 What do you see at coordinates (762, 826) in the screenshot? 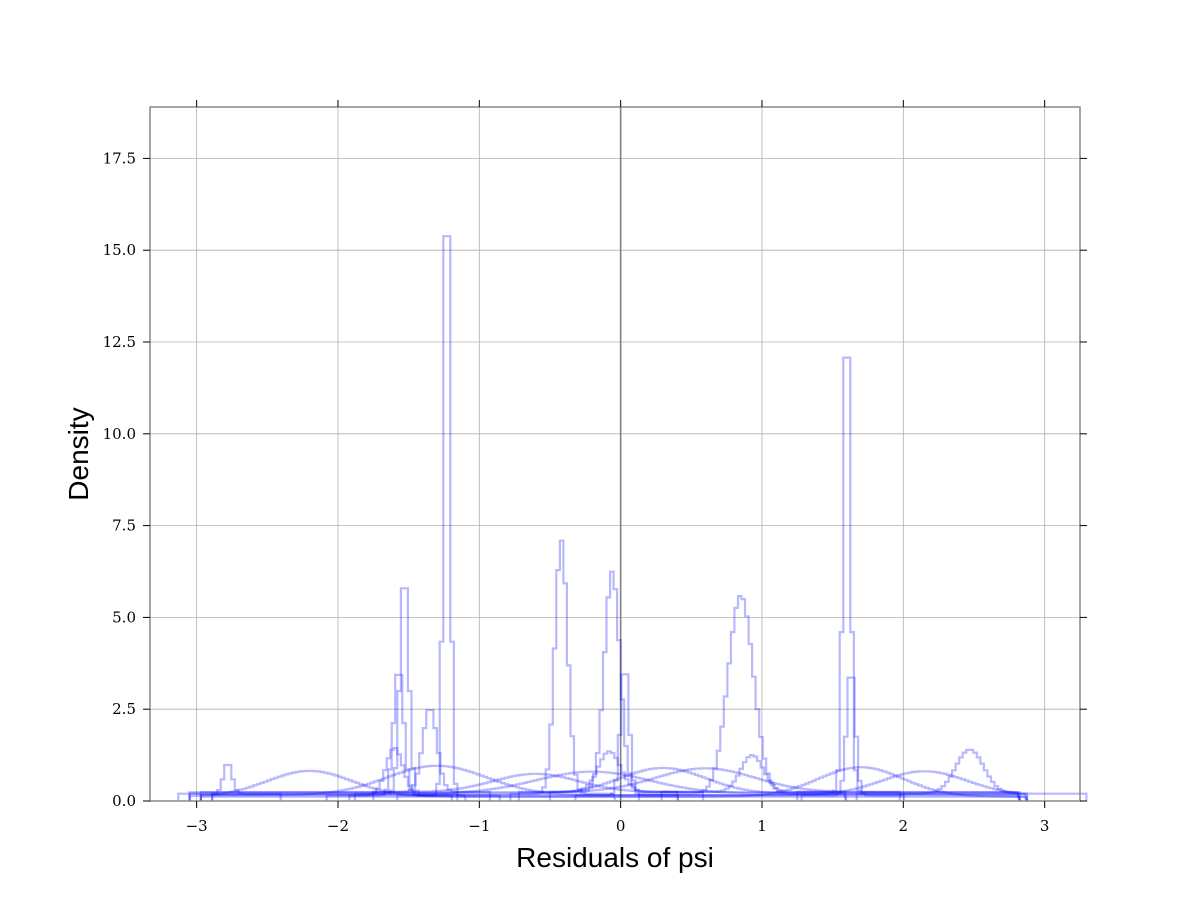
I see `x-tick-label: 1` at bounding box center [762, 826].